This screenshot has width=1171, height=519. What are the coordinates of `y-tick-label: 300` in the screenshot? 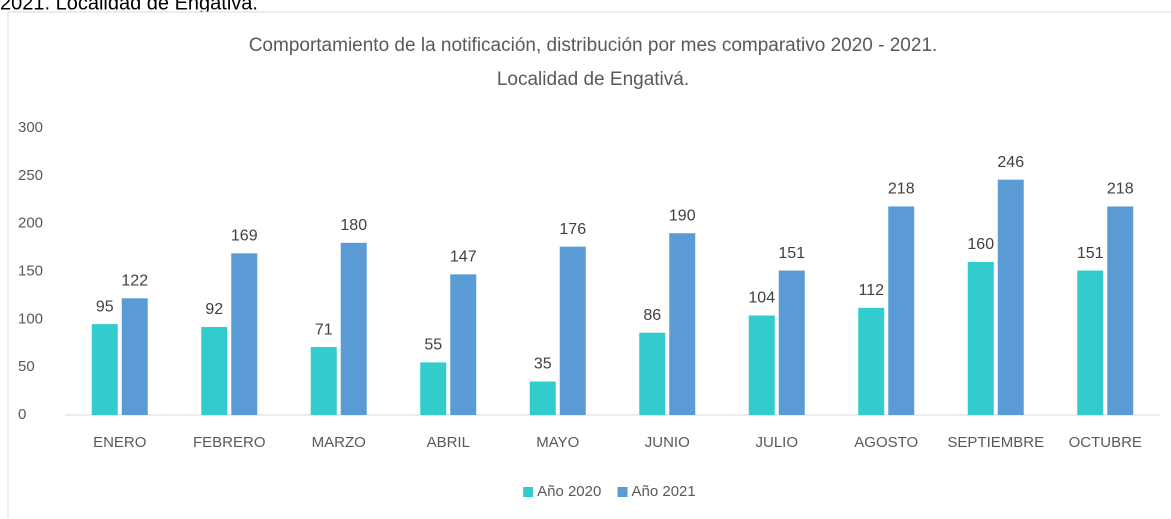 It's located at (30, 127).